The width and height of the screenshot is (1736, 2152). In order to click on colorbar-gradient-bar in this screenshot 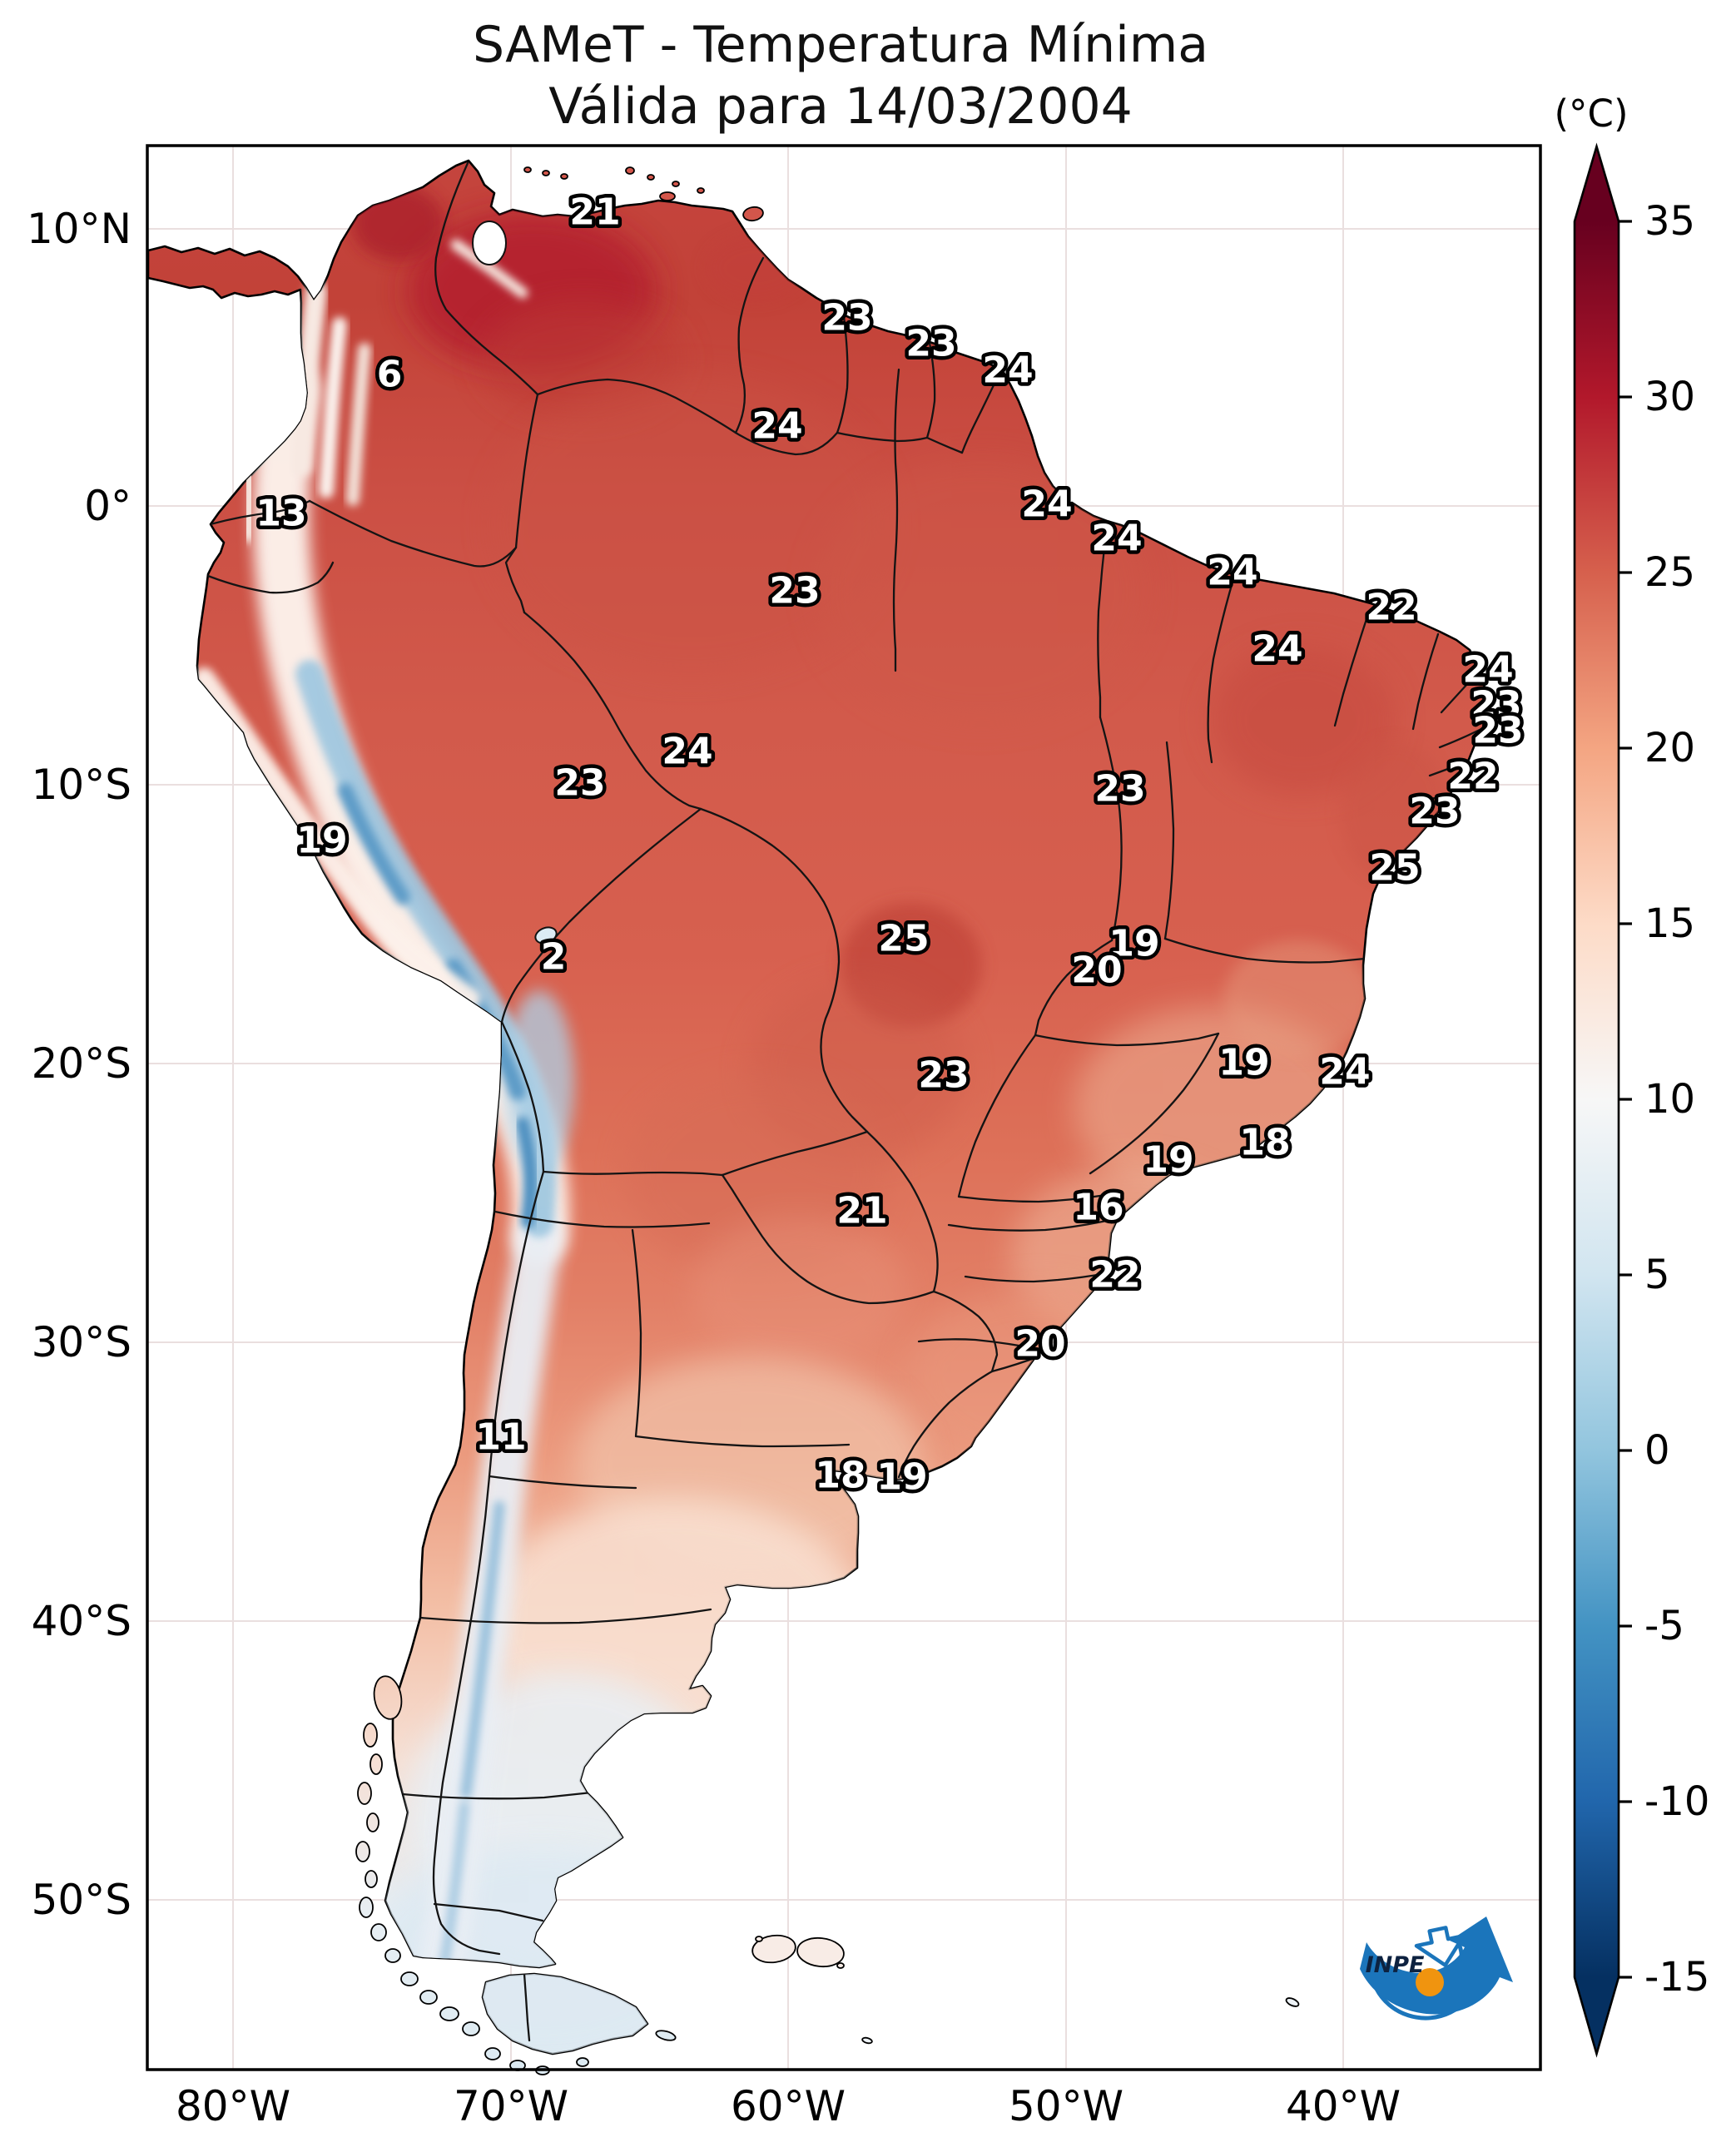, I will do `click(1596, 1100)`.